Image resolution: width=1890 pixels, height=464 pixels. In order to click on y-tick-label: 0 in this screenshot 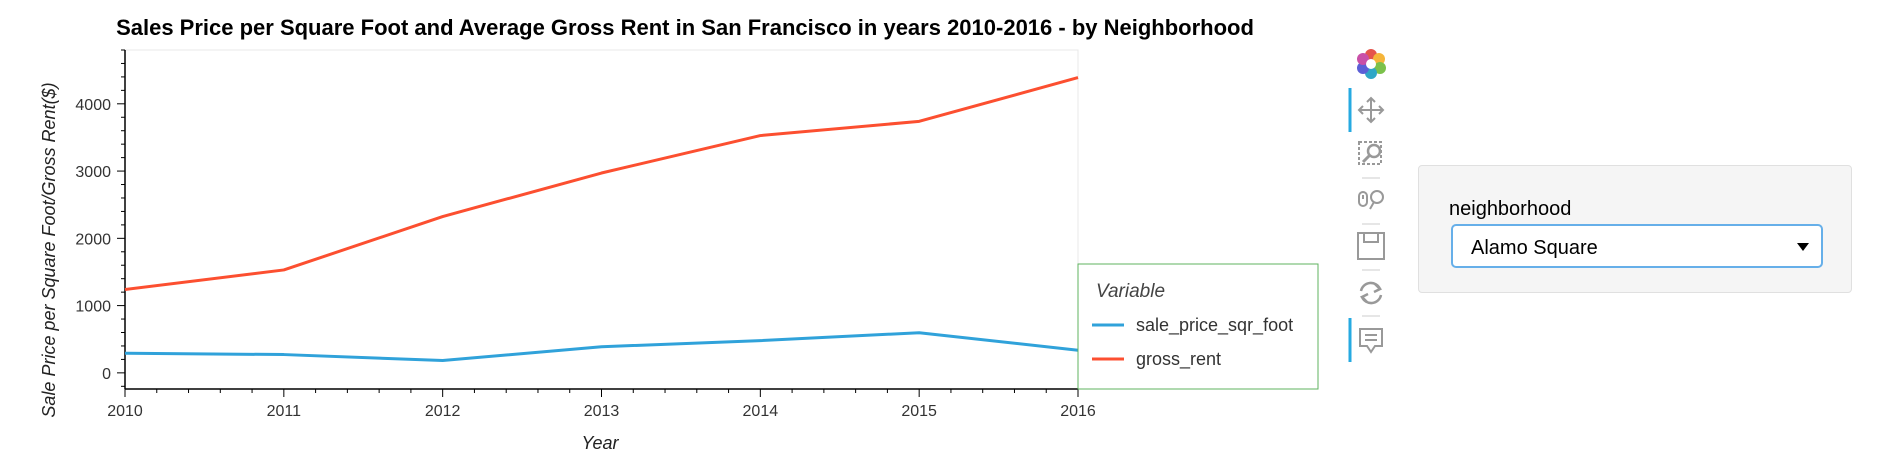, I will do `click(106, 374)`.